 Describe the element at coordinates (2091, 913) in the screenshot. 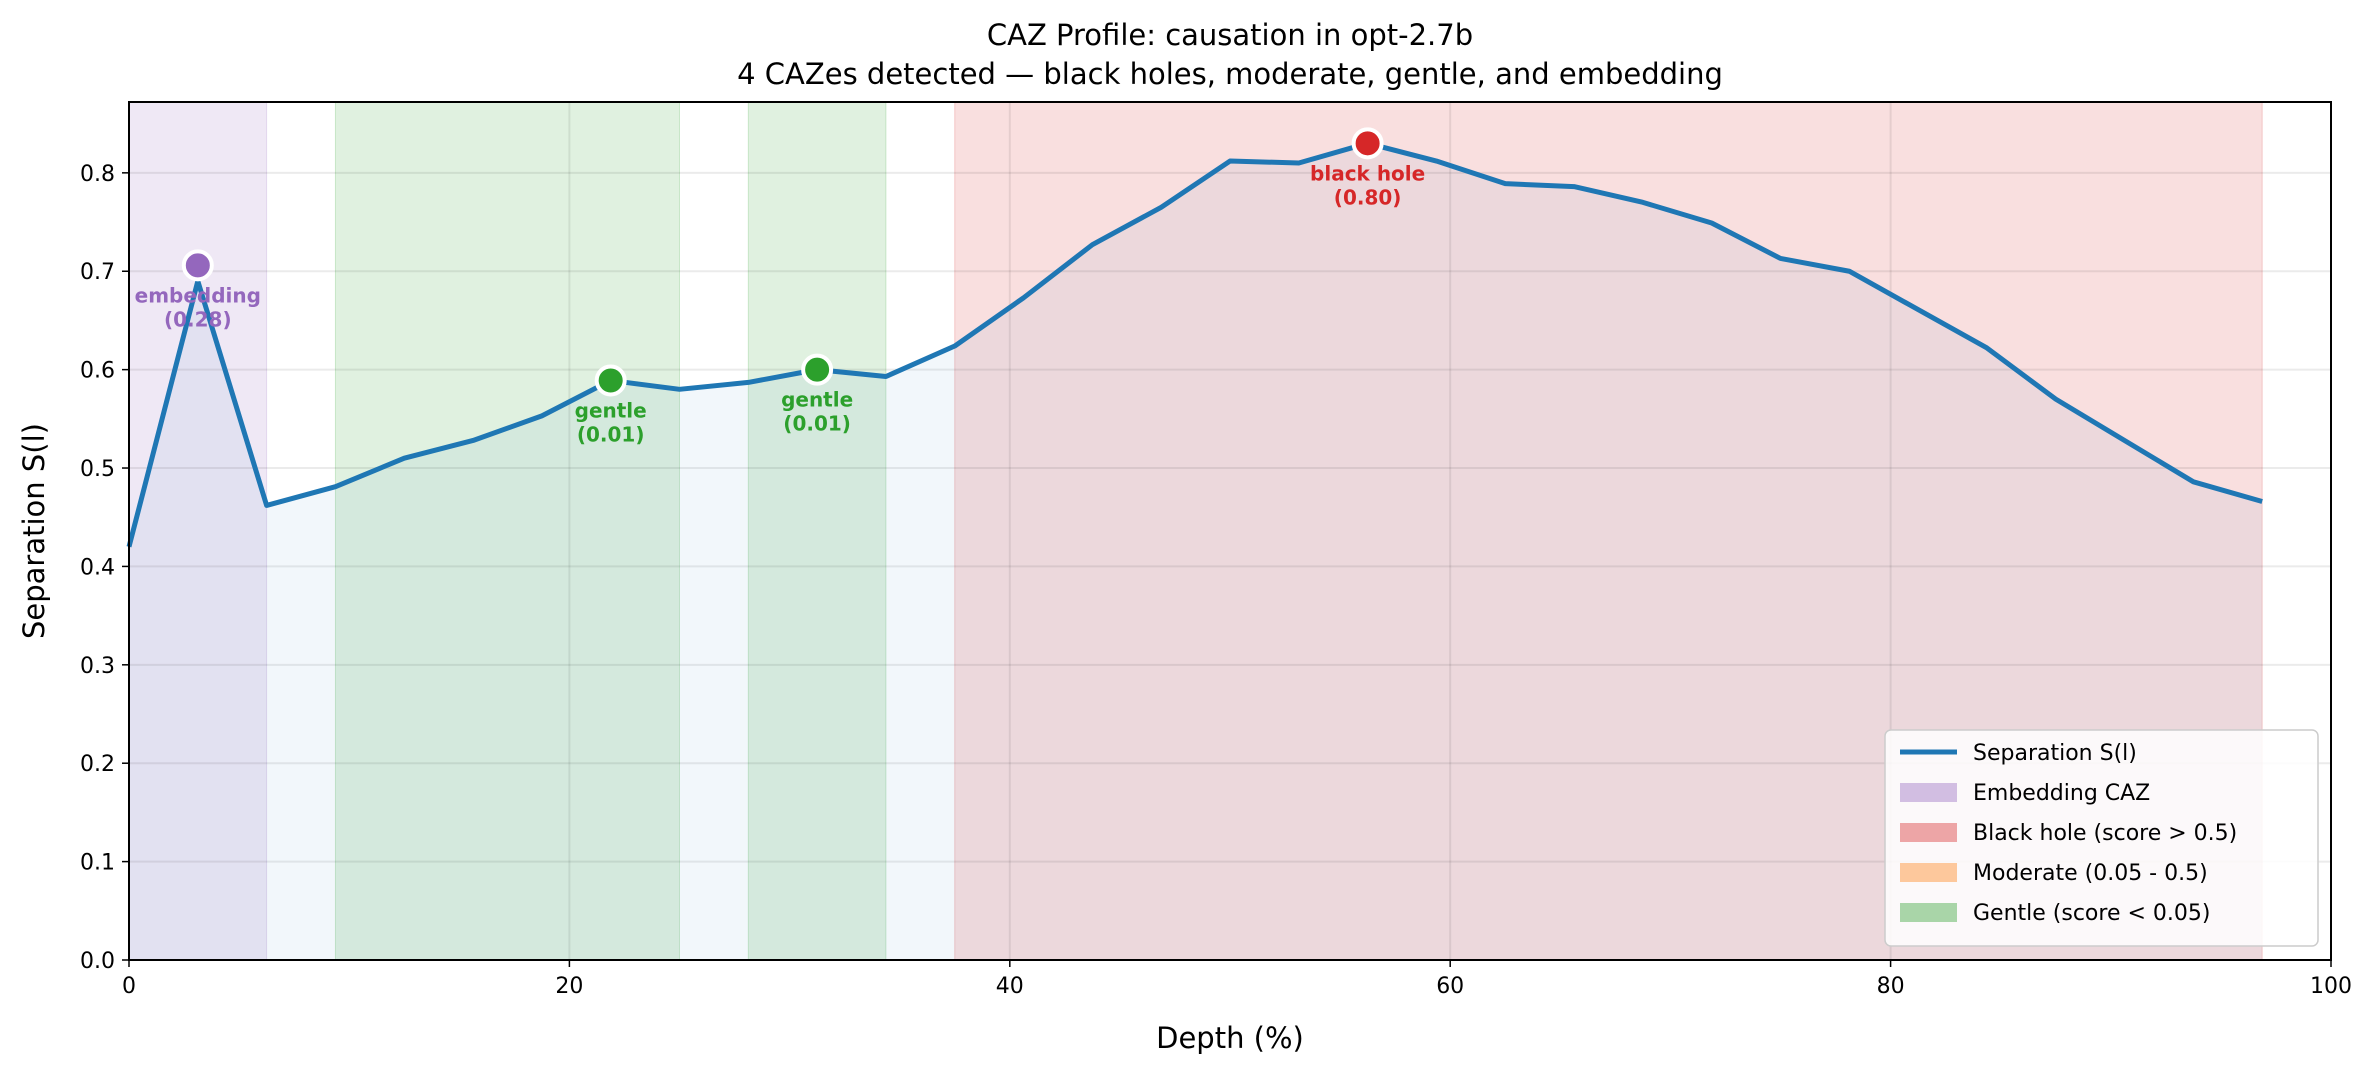

I see `legend-label: Gentle (score < 0.05)` at that location.